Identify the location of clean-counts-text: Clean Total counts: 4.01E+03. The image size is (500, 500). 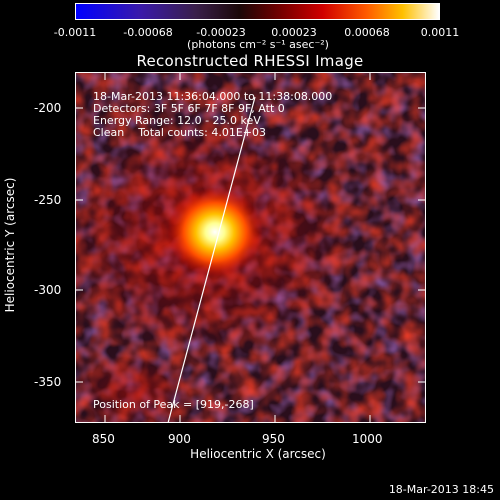
(180, 132).